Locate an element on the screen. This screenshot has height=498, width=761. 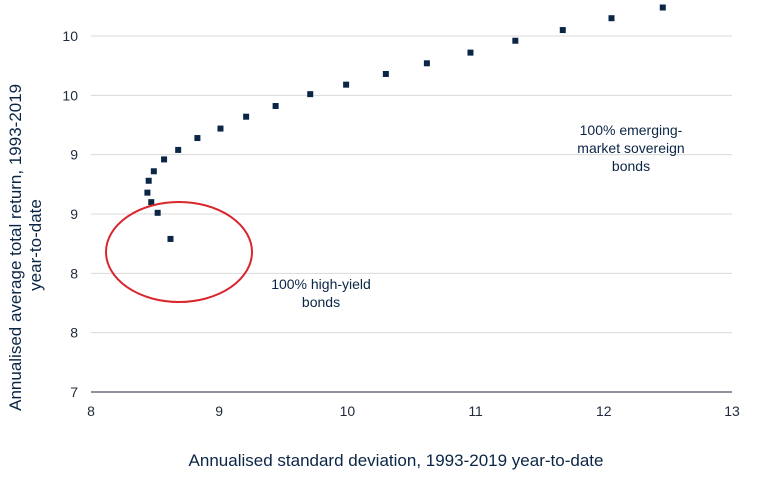
x-tick-label: 9 is located at coordinates (219, 411).